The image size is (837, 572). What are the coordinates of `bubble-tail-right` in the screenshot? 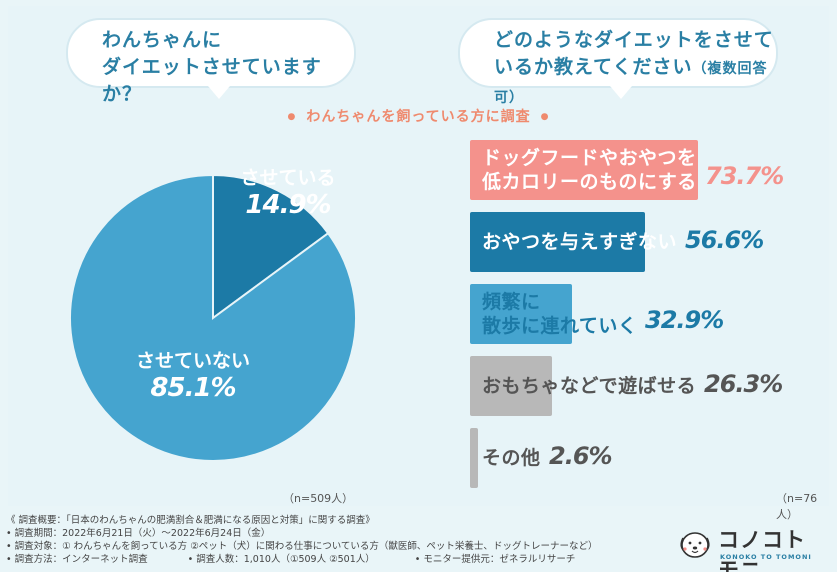 It's located at (621, 92).